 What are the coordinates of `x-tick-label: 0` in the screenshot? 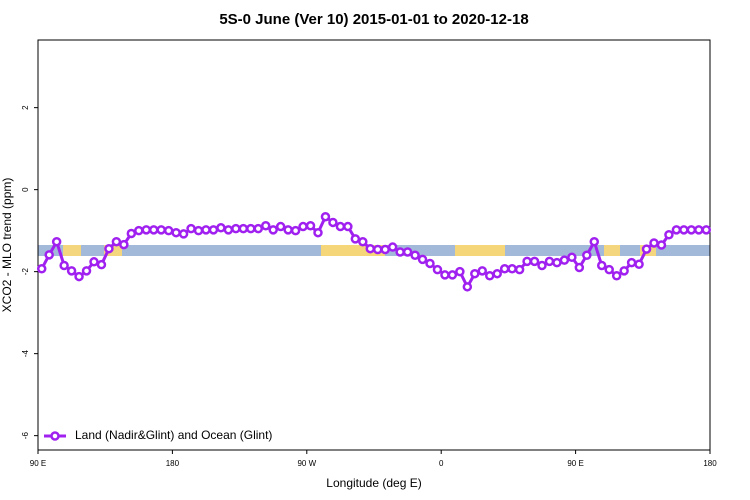 It's located at (441, 463).